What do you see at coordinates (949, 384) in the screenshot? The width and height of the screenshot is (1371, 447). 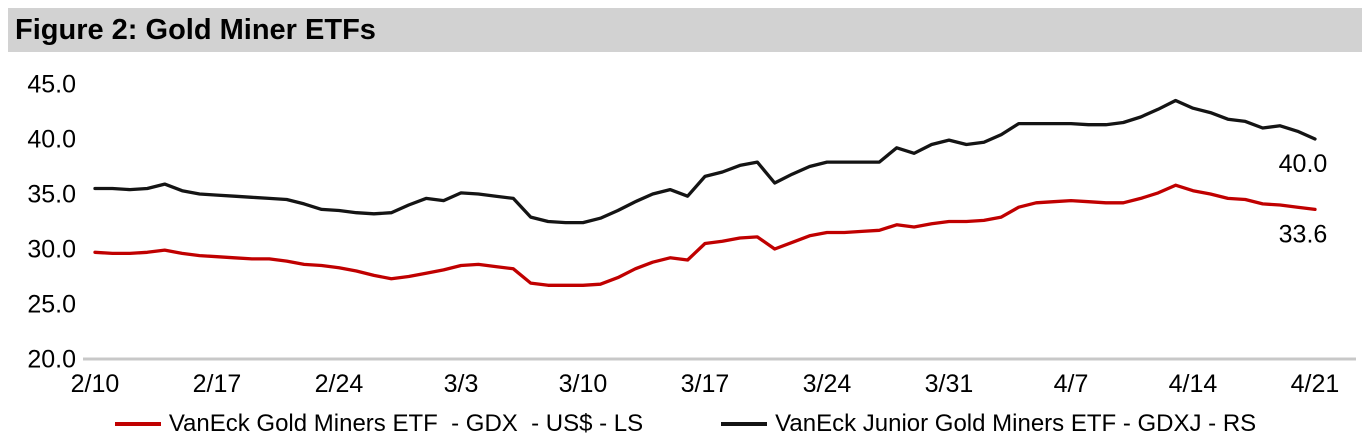 I see `x-tick-label: 3/31` at bounding box center [949, 384].